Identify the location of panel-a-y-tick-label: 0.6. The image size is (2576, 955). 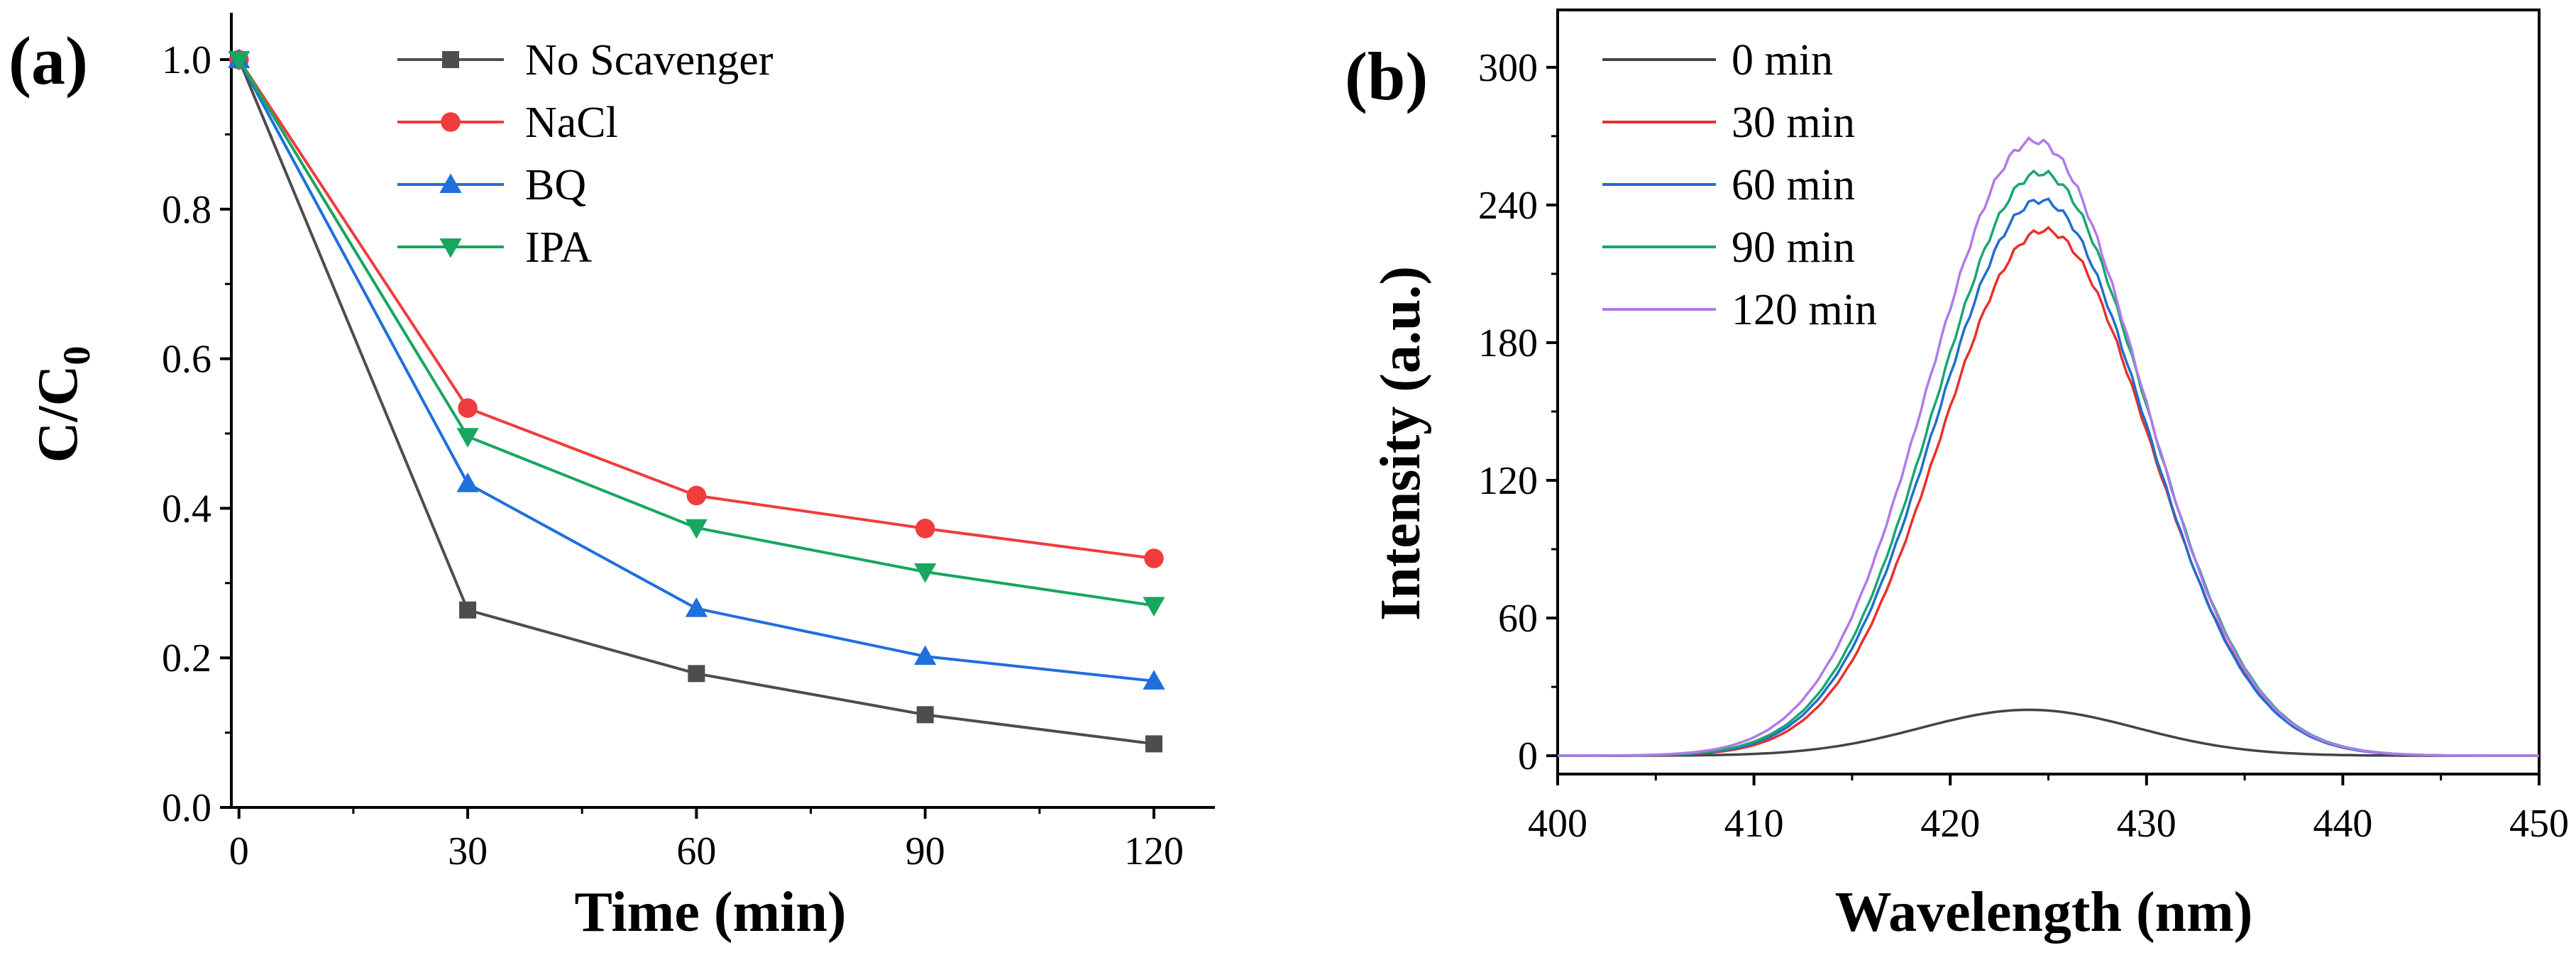
(186, 360).